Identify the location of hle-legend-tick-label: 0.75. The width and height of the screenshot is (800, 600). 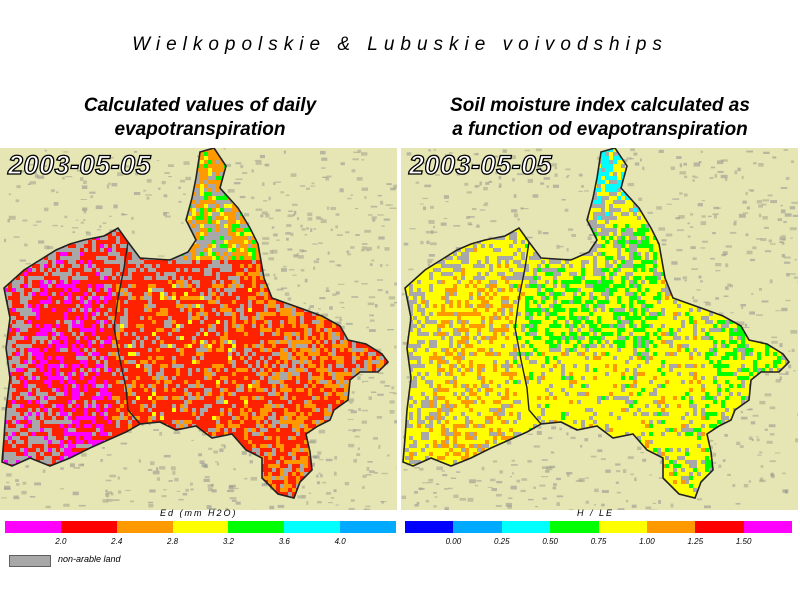
(598, 541).